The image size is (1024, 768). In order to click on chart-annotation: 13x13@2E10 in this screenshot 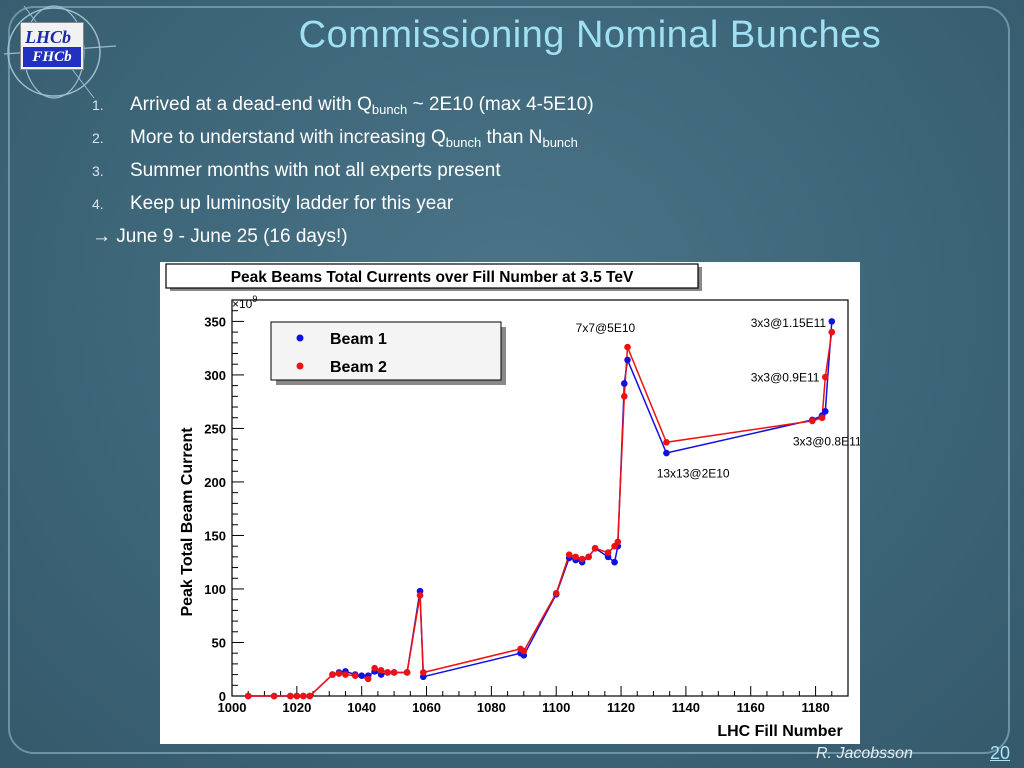, I will do `click(693, 474)`.